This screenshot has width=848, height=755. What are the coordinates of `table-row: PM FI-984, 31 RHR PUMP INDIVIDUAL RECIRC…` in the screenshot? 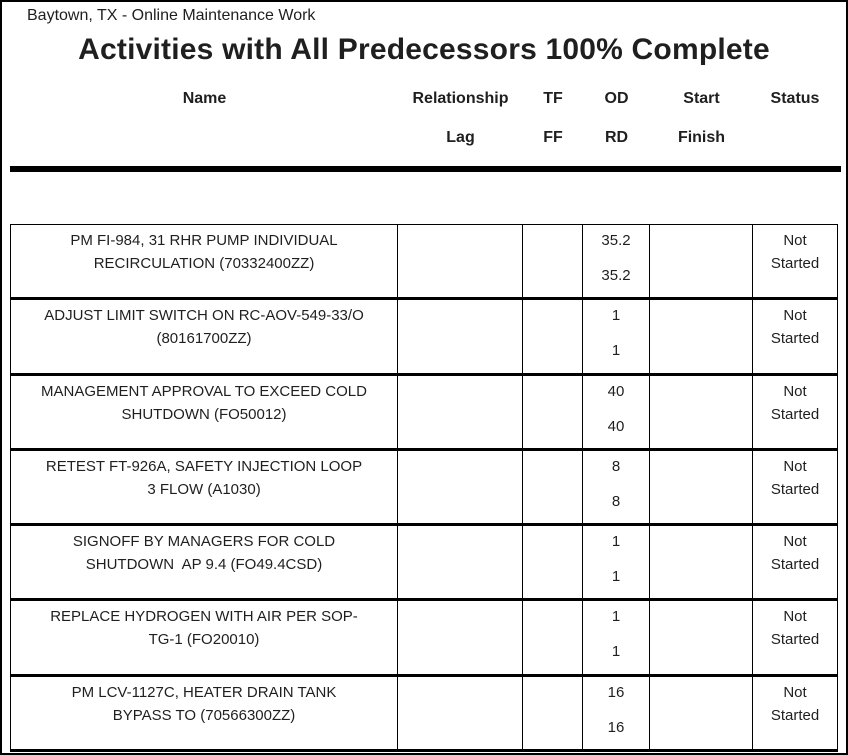 It's located at (424, 263).